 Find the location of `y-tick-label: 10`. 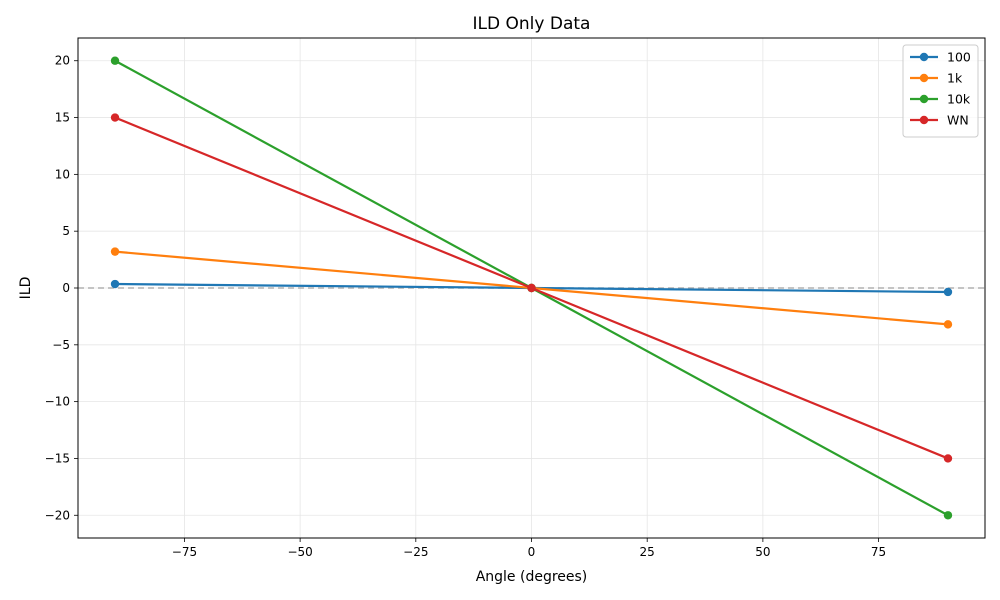

y-tick-label: 10 is located at coordinates (62, 174).